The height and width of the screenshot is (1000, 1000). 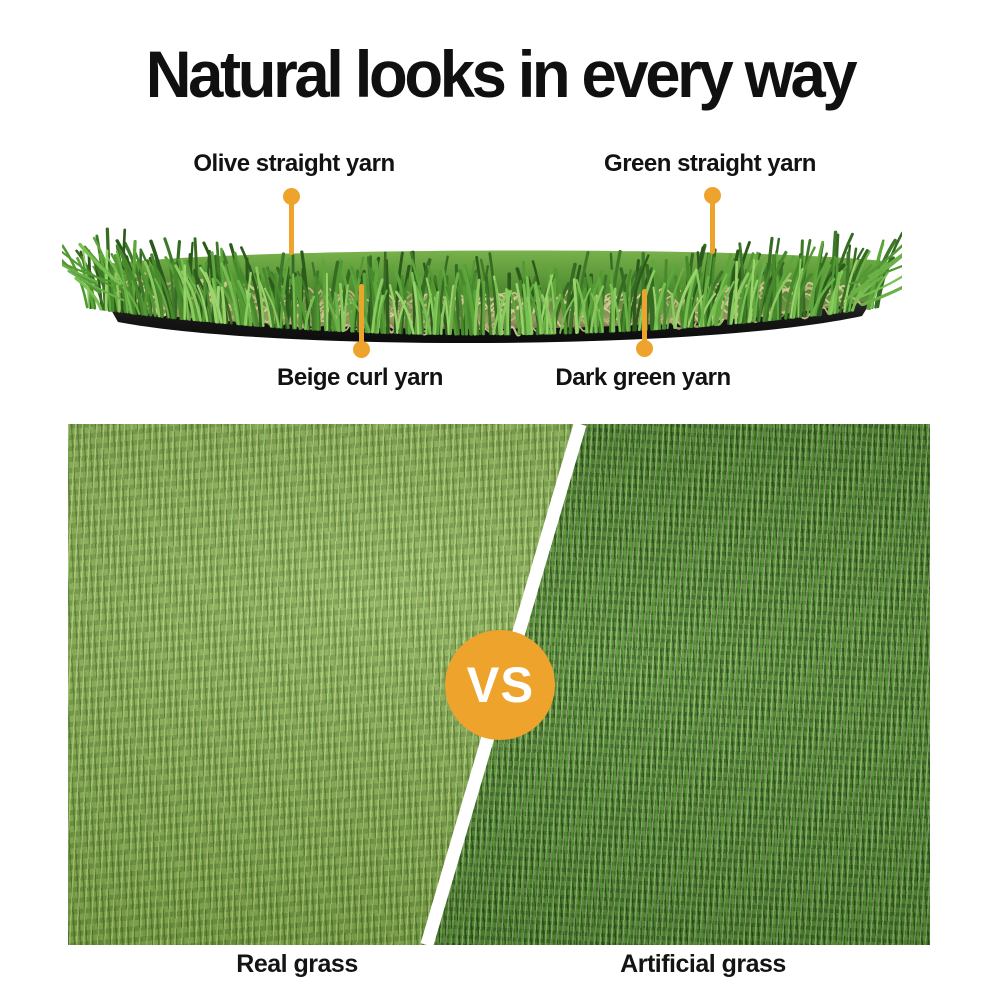 I want to click on caption-artificial-grass: Artificial grass, so click(x=703, y=964).